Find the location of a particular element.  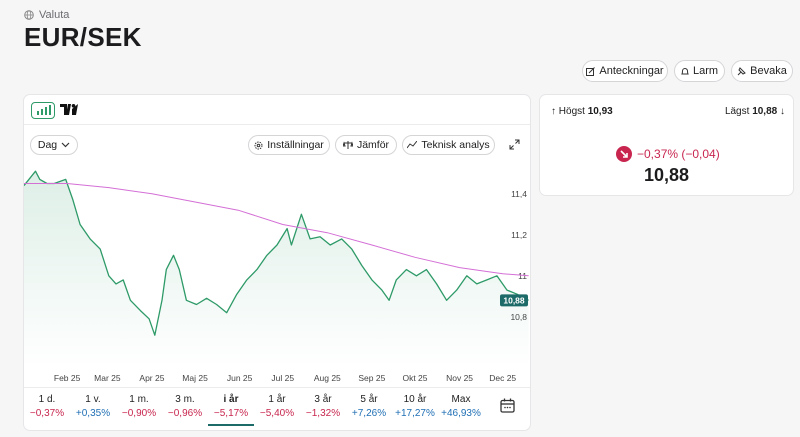

period-label: 1 m. is located at coordinates (139, 399).